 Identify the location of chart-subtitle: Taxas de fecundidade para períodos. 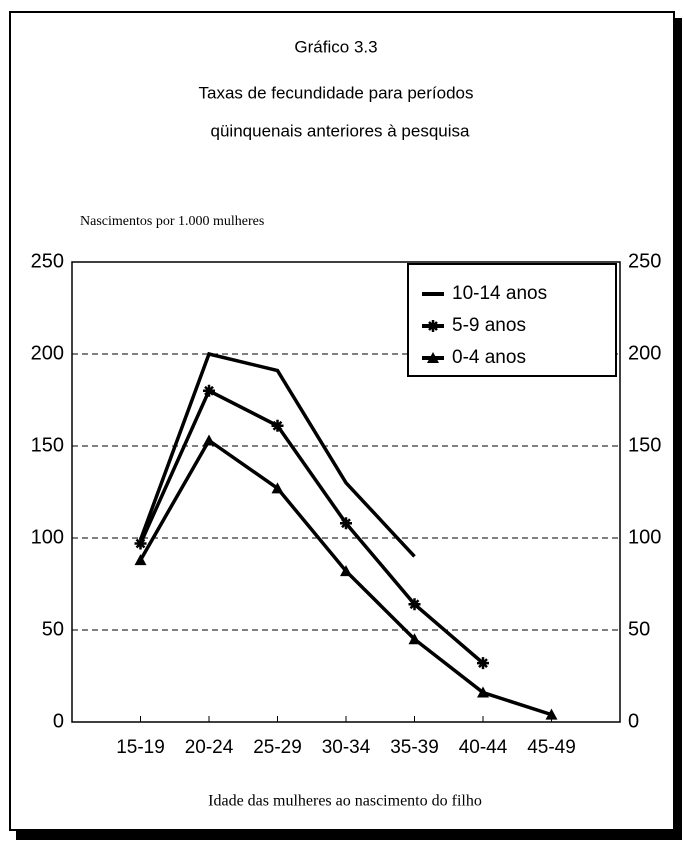
(335, 92).